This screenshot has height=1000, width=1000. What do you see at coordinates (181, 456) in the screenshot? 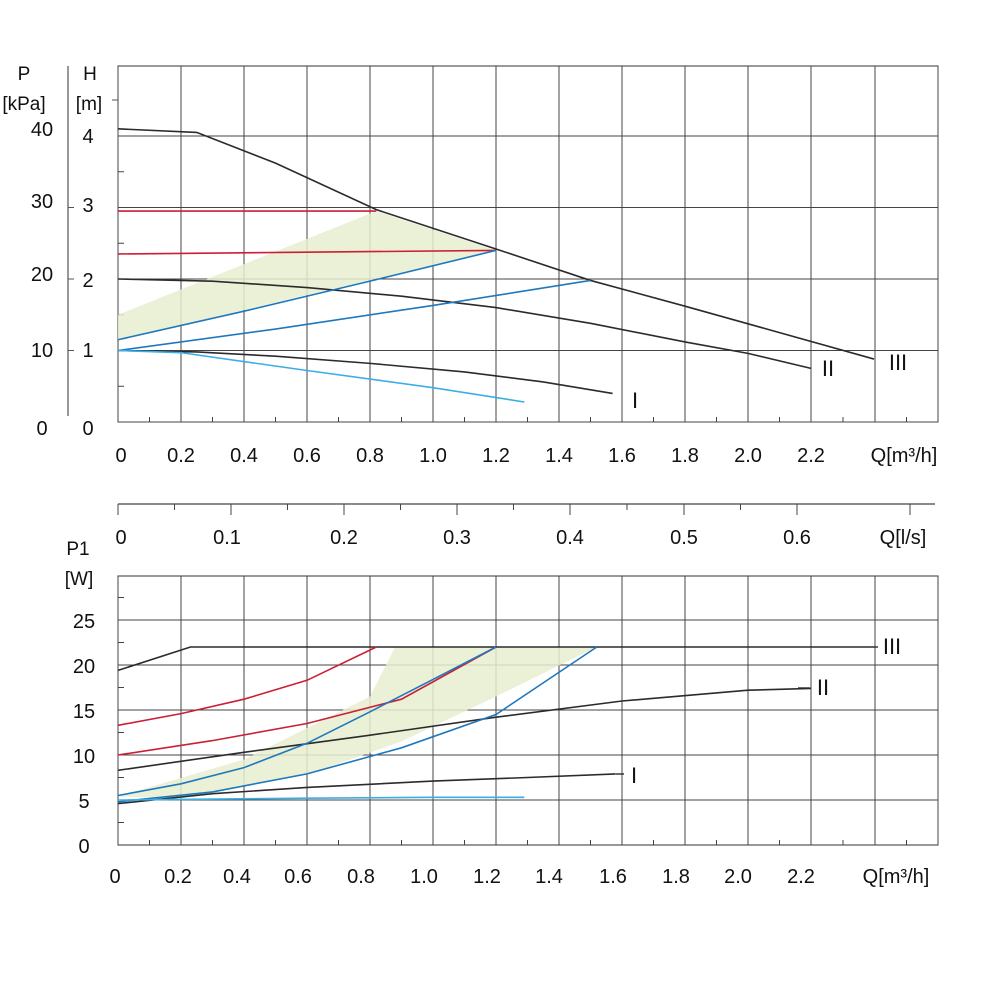
I see `top-x-tick-label: 0.2` at bounding box center [181, 456].